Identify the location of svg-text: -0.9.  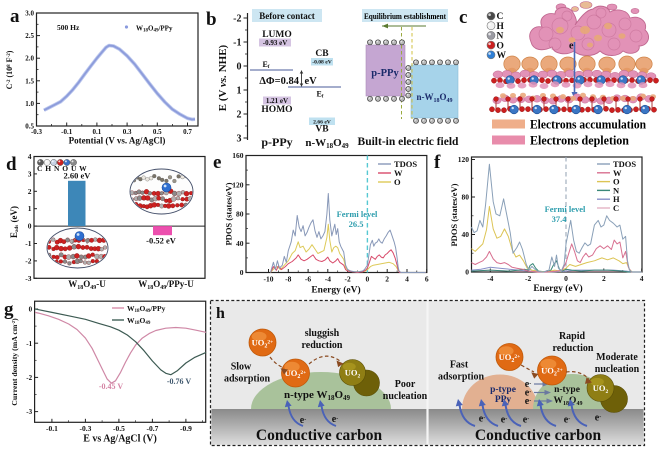
(186, 428).